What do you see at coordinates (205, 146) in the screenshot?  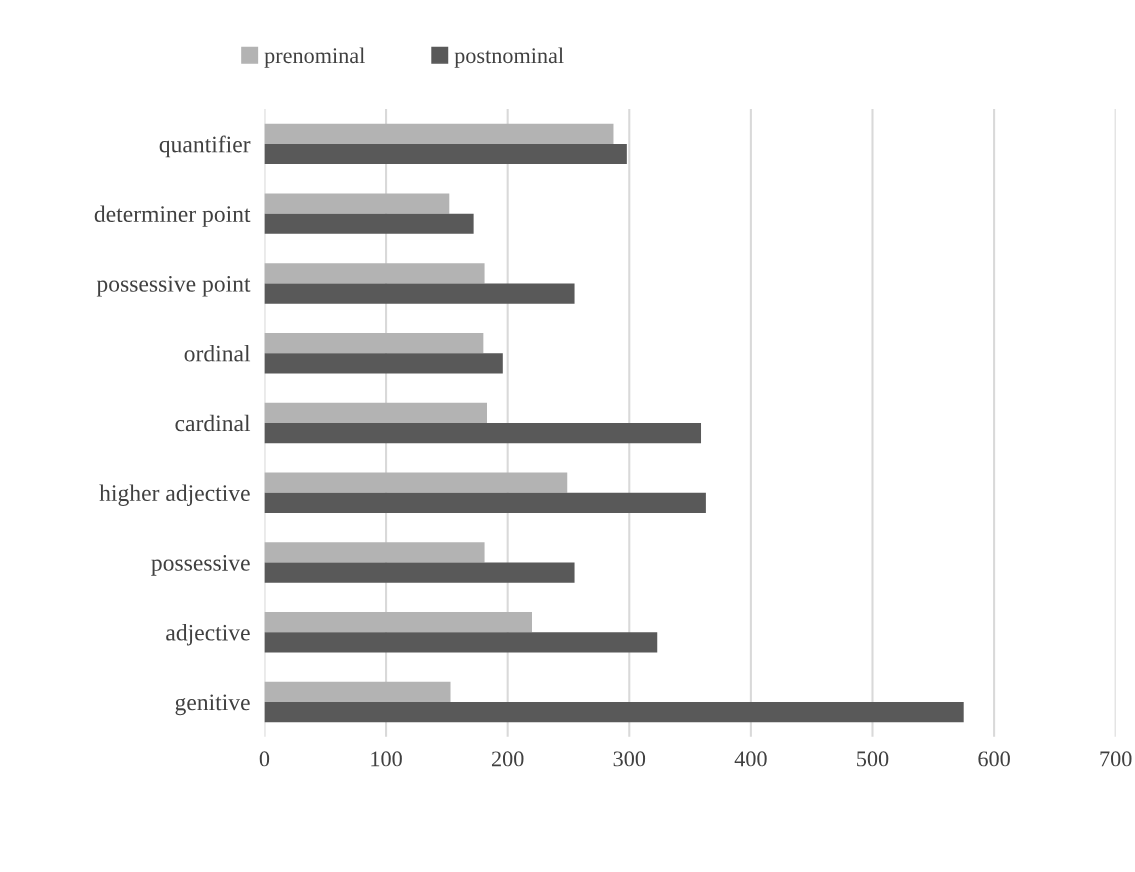 I see `y-tick-label: quantifier` at bounding box center [205, 146].